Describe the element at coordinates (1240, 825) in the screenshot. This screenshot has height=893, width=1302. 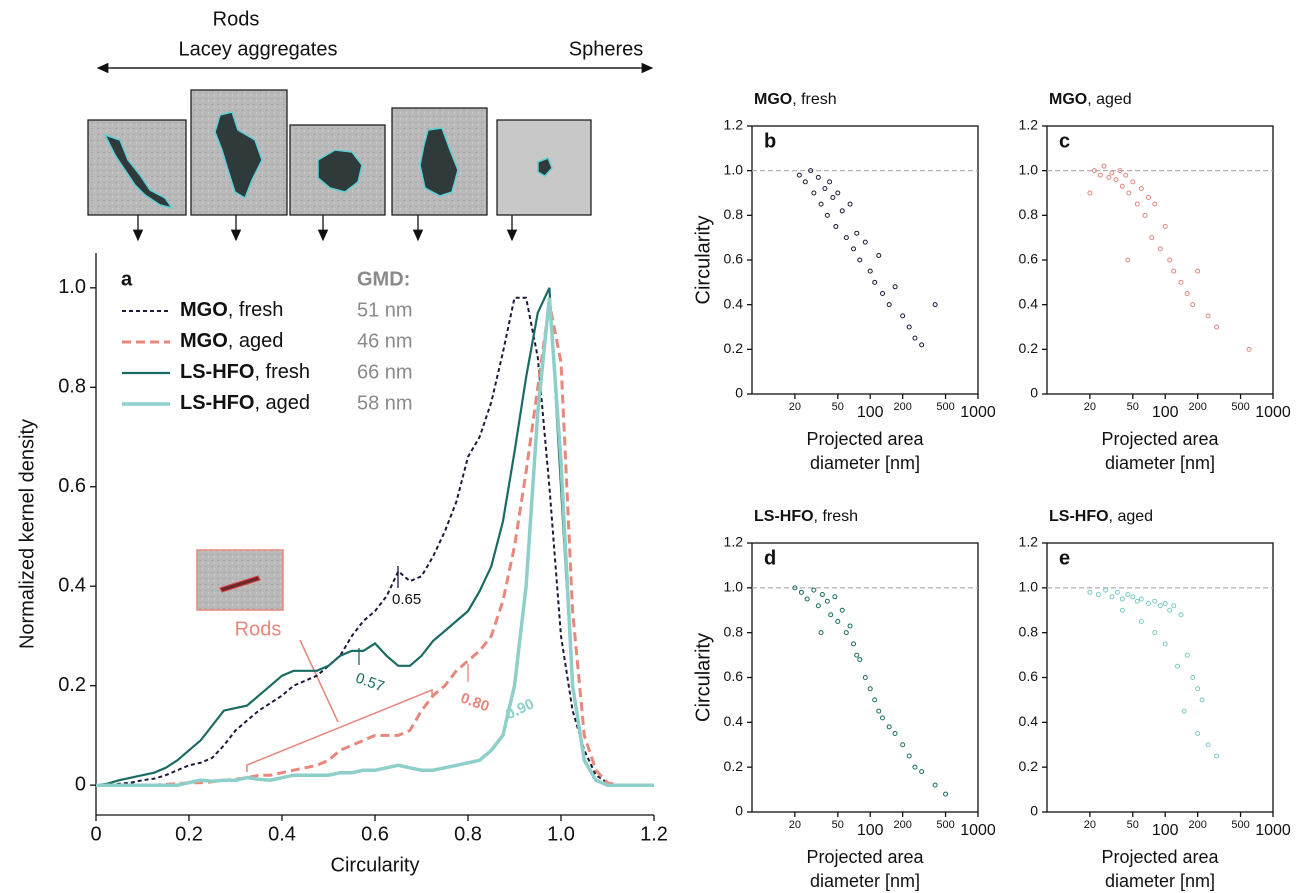
I see `x-tick-label: 500` at that location.